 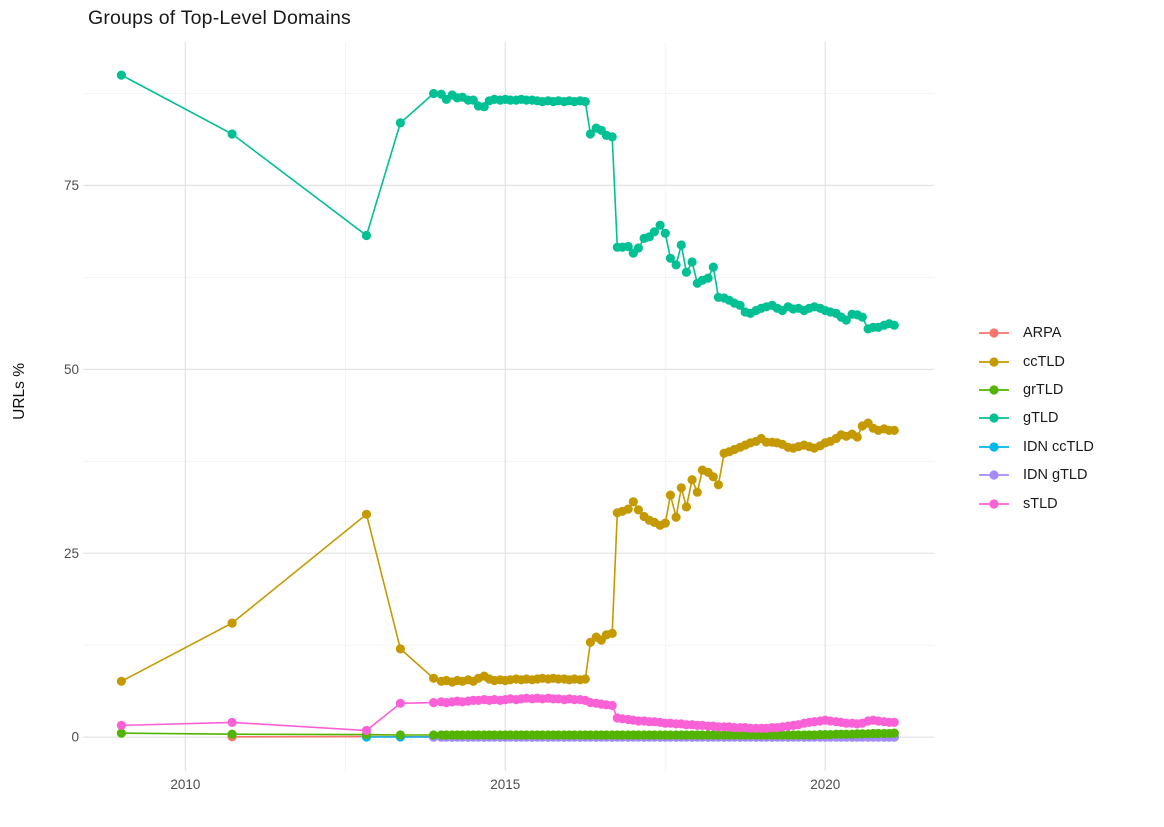 I want to click on legend-item-label: IDN ccTLD, so click(x=1058, y=446).